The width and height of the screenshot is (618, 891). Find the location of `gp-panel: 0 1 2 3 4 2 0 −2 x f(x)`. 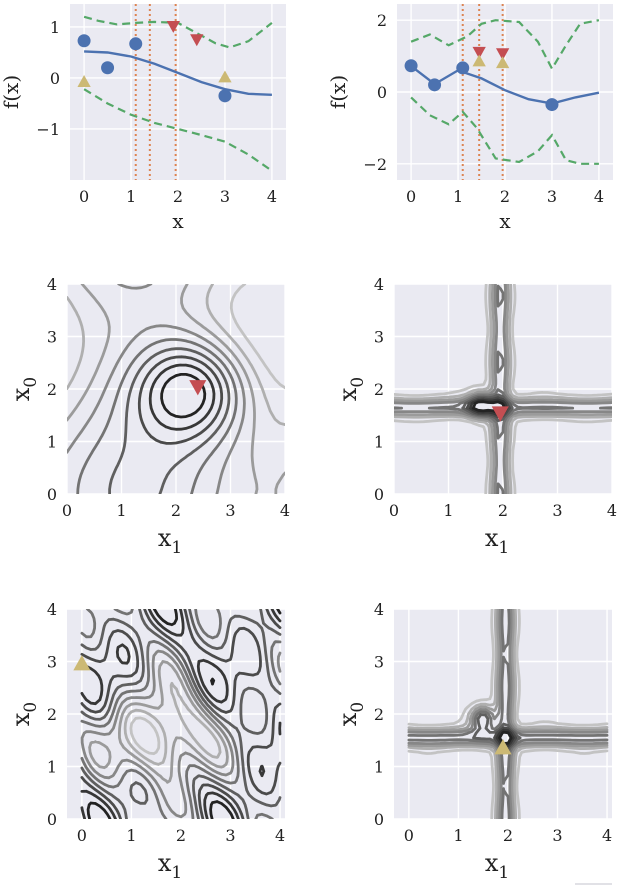

gp-panel: 0 1 2 3 4 2 0 −2 x f(x) is located at coordinates (469, 118).